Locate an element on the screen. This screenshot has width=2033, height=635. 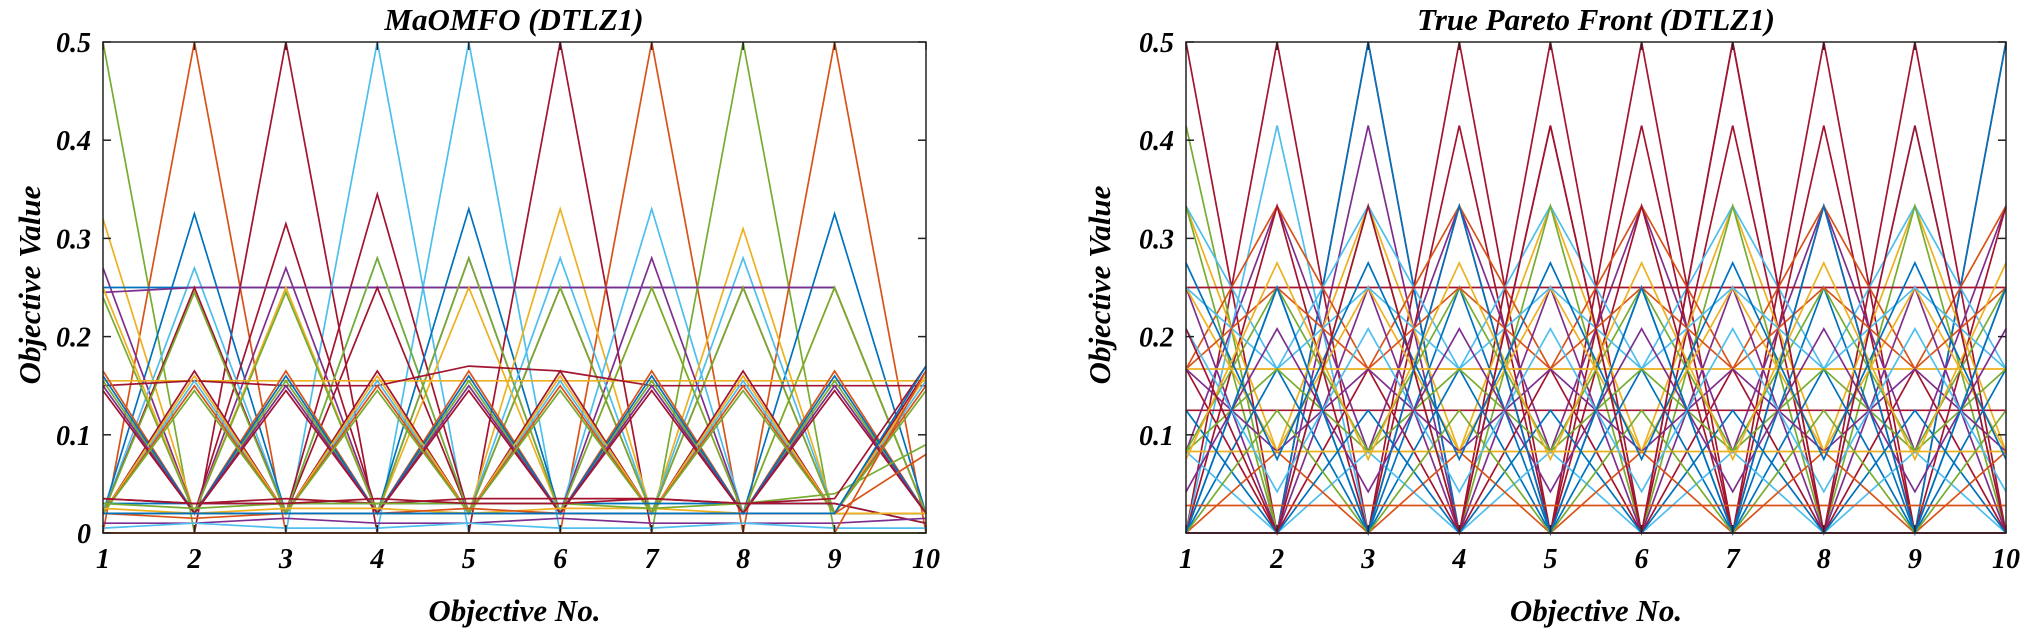
chart-title: MaOMFO (DTLZ1) is located at coordinates (513, 19).